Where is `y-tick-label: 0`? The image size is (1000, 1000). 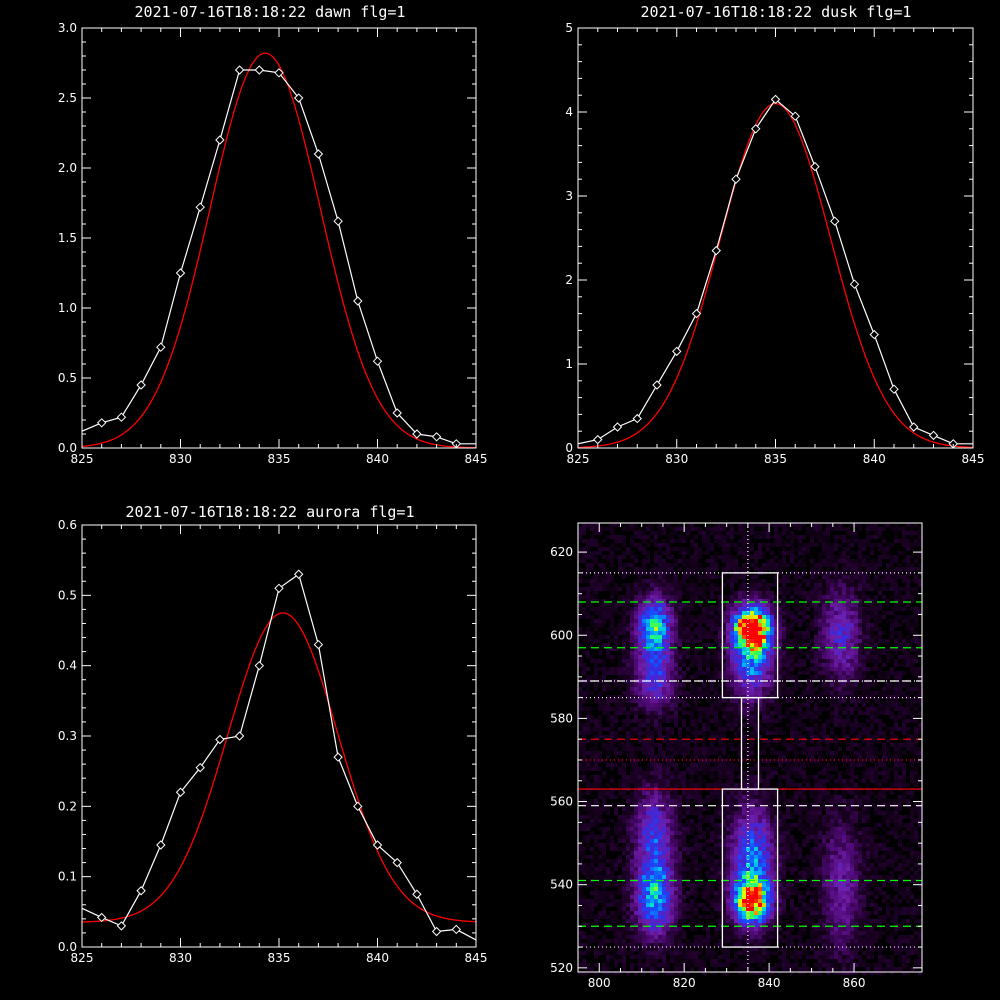 y-tick-label: 0 is located at coordinates (569, 448).